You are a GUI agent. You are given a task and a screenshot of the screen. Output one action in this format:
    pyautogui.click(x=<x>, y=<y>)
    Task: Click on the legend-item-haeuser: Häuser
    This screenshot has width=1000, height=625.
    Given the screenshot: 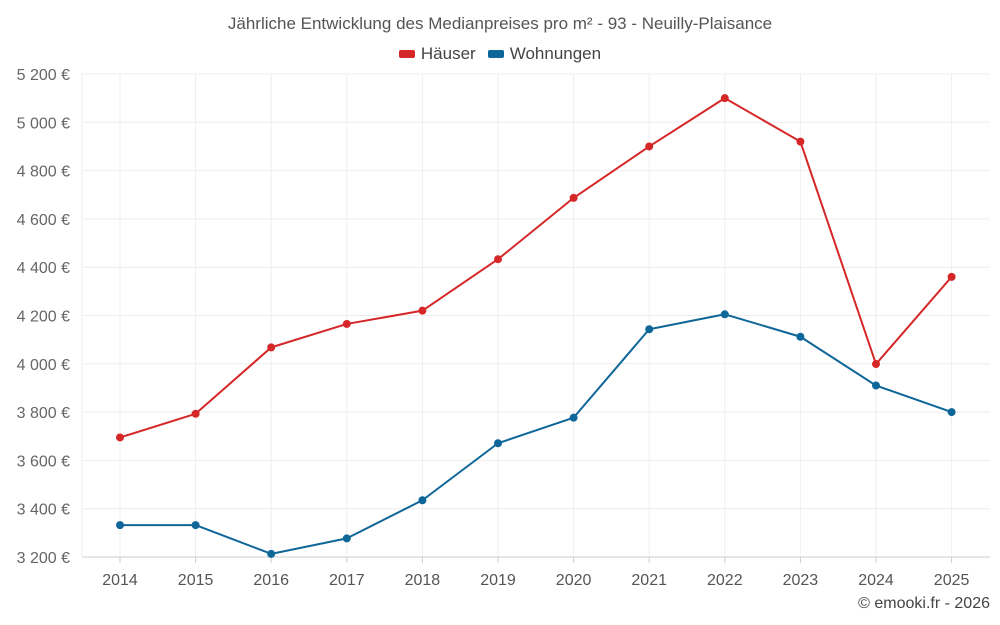 What is the action you would take?
    pyautogui.click(x=437, y=54)
    